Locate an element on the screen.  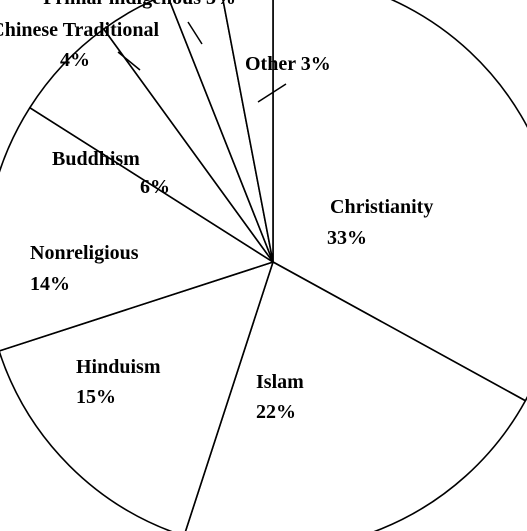
slice-label-christianity: Christianity is located at coordinates (381, 207).